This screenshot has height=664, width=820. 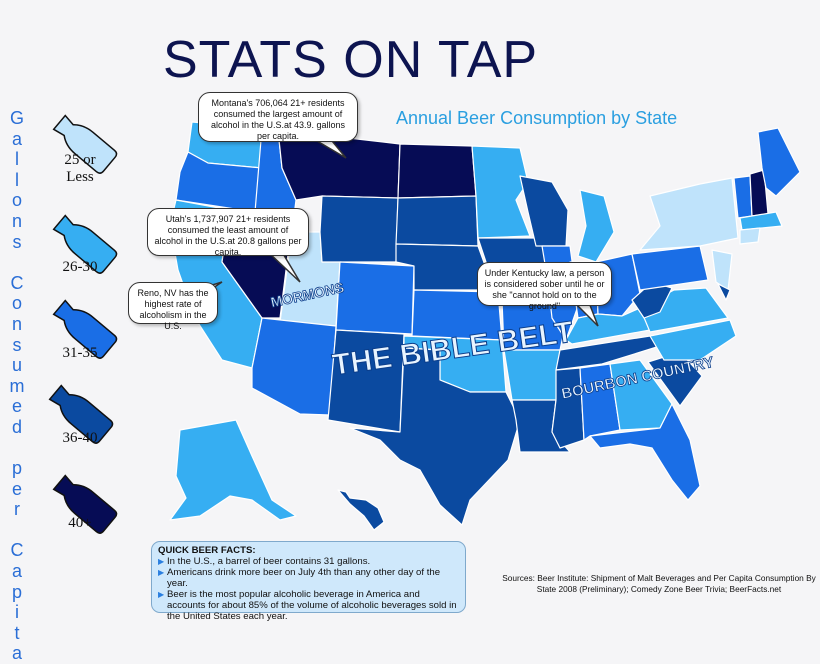 I want to click on legend-label-5: 40+, so click(x=80, y=523).